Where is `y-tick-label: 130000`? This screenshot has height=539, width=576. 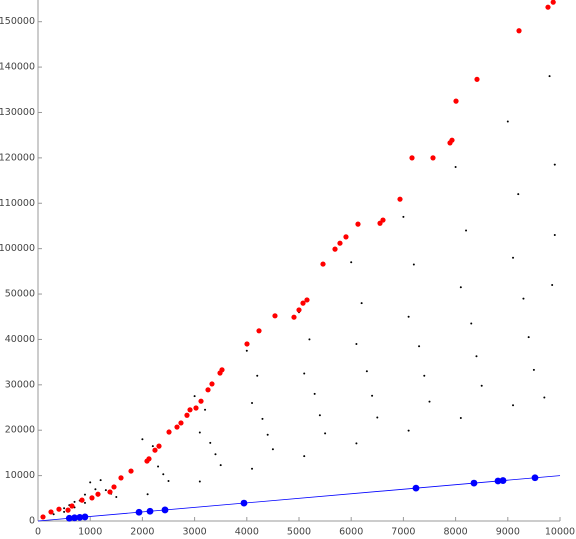
y-tick-label: 130000 is located at coordinates (17, 112).